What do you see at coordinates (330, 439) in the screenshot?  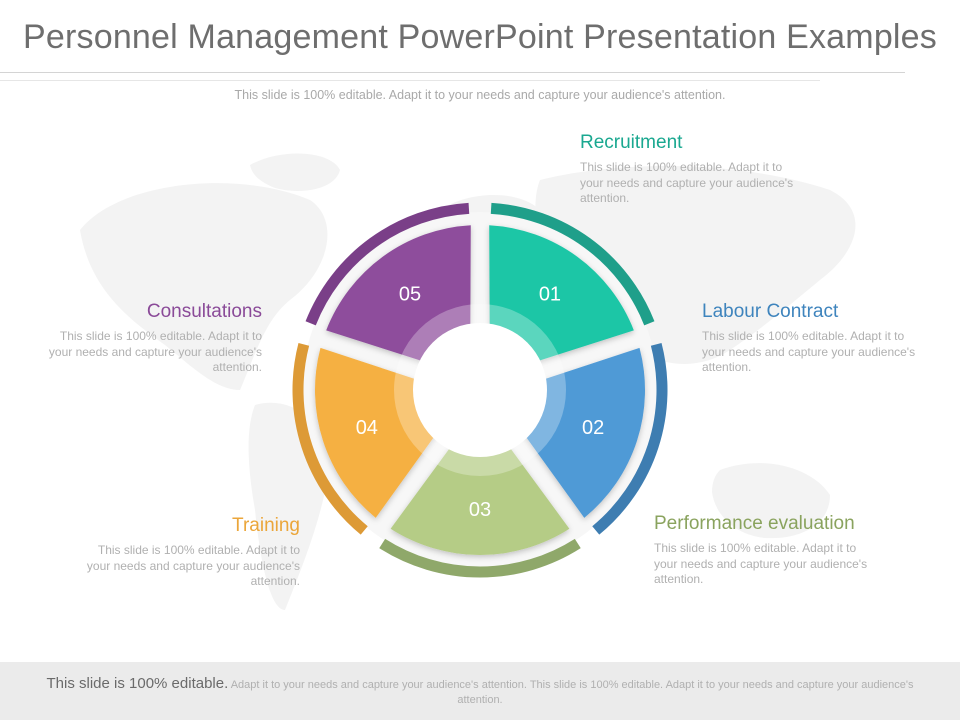 I see `segment-04-ring-arc` at bounding box center [330, 439].